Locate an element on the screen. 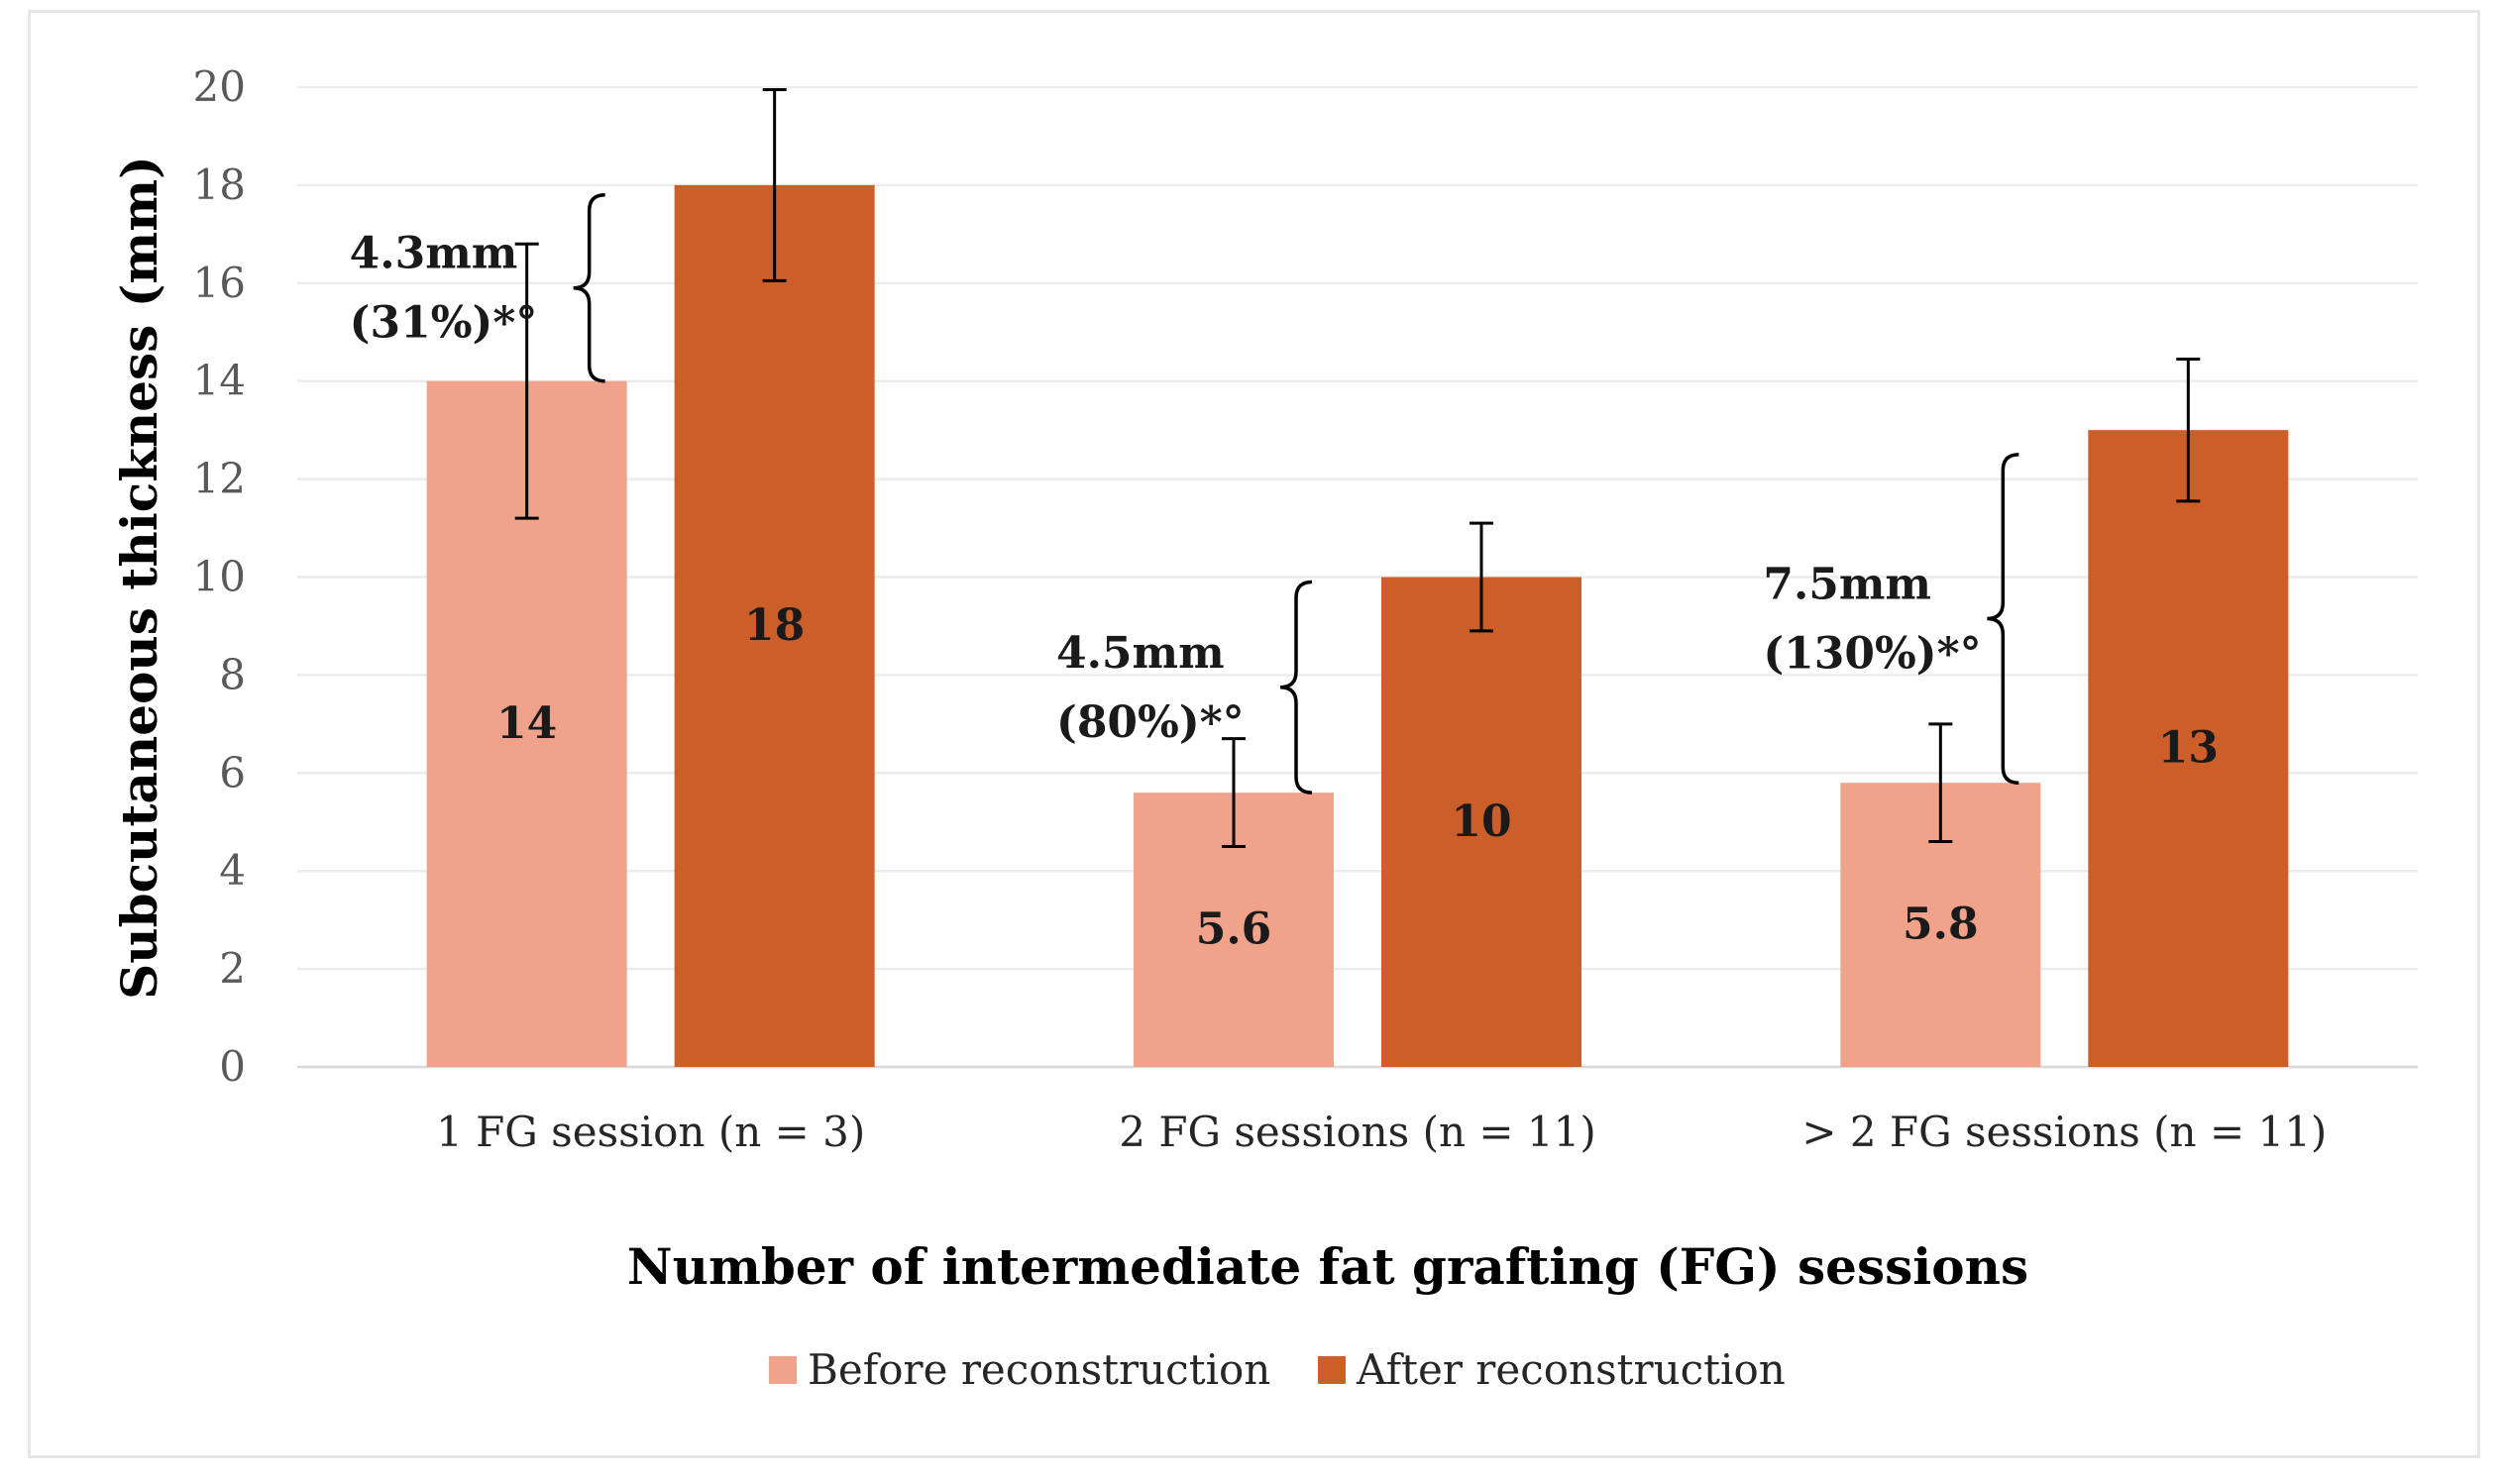  legend-label-after: After reconstruction is located at coordinates (1571, 1370).